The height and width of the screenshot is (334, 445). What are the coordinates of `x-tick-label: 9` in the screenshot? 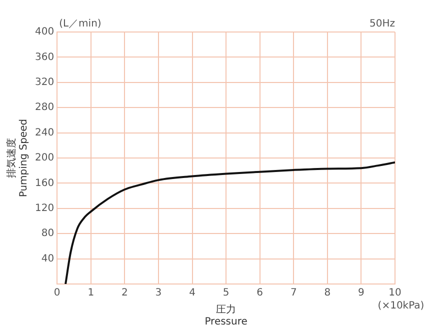 It's located at (361, 293).